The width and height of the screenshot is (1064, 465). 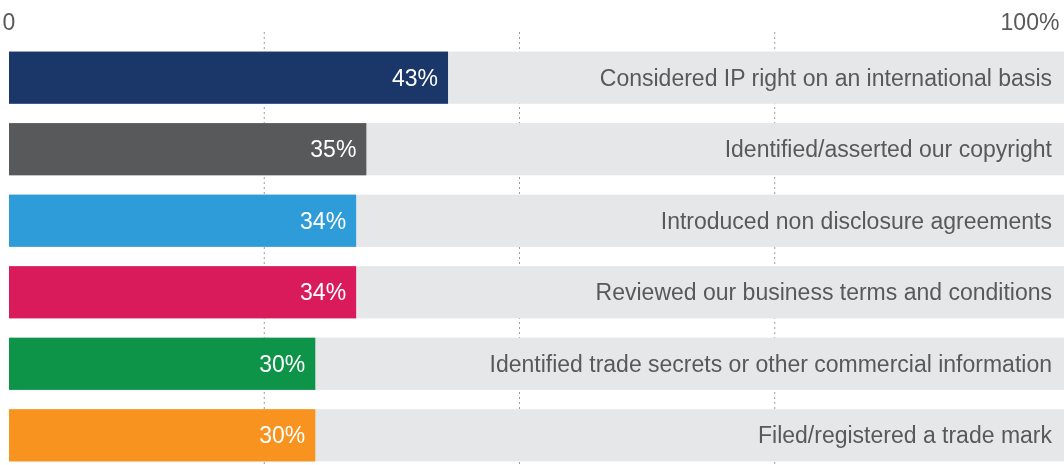 What do you see at coordinates (333, 149) in the screenshot?
I see `data-label: 35%` at bounding box center [333, 149].